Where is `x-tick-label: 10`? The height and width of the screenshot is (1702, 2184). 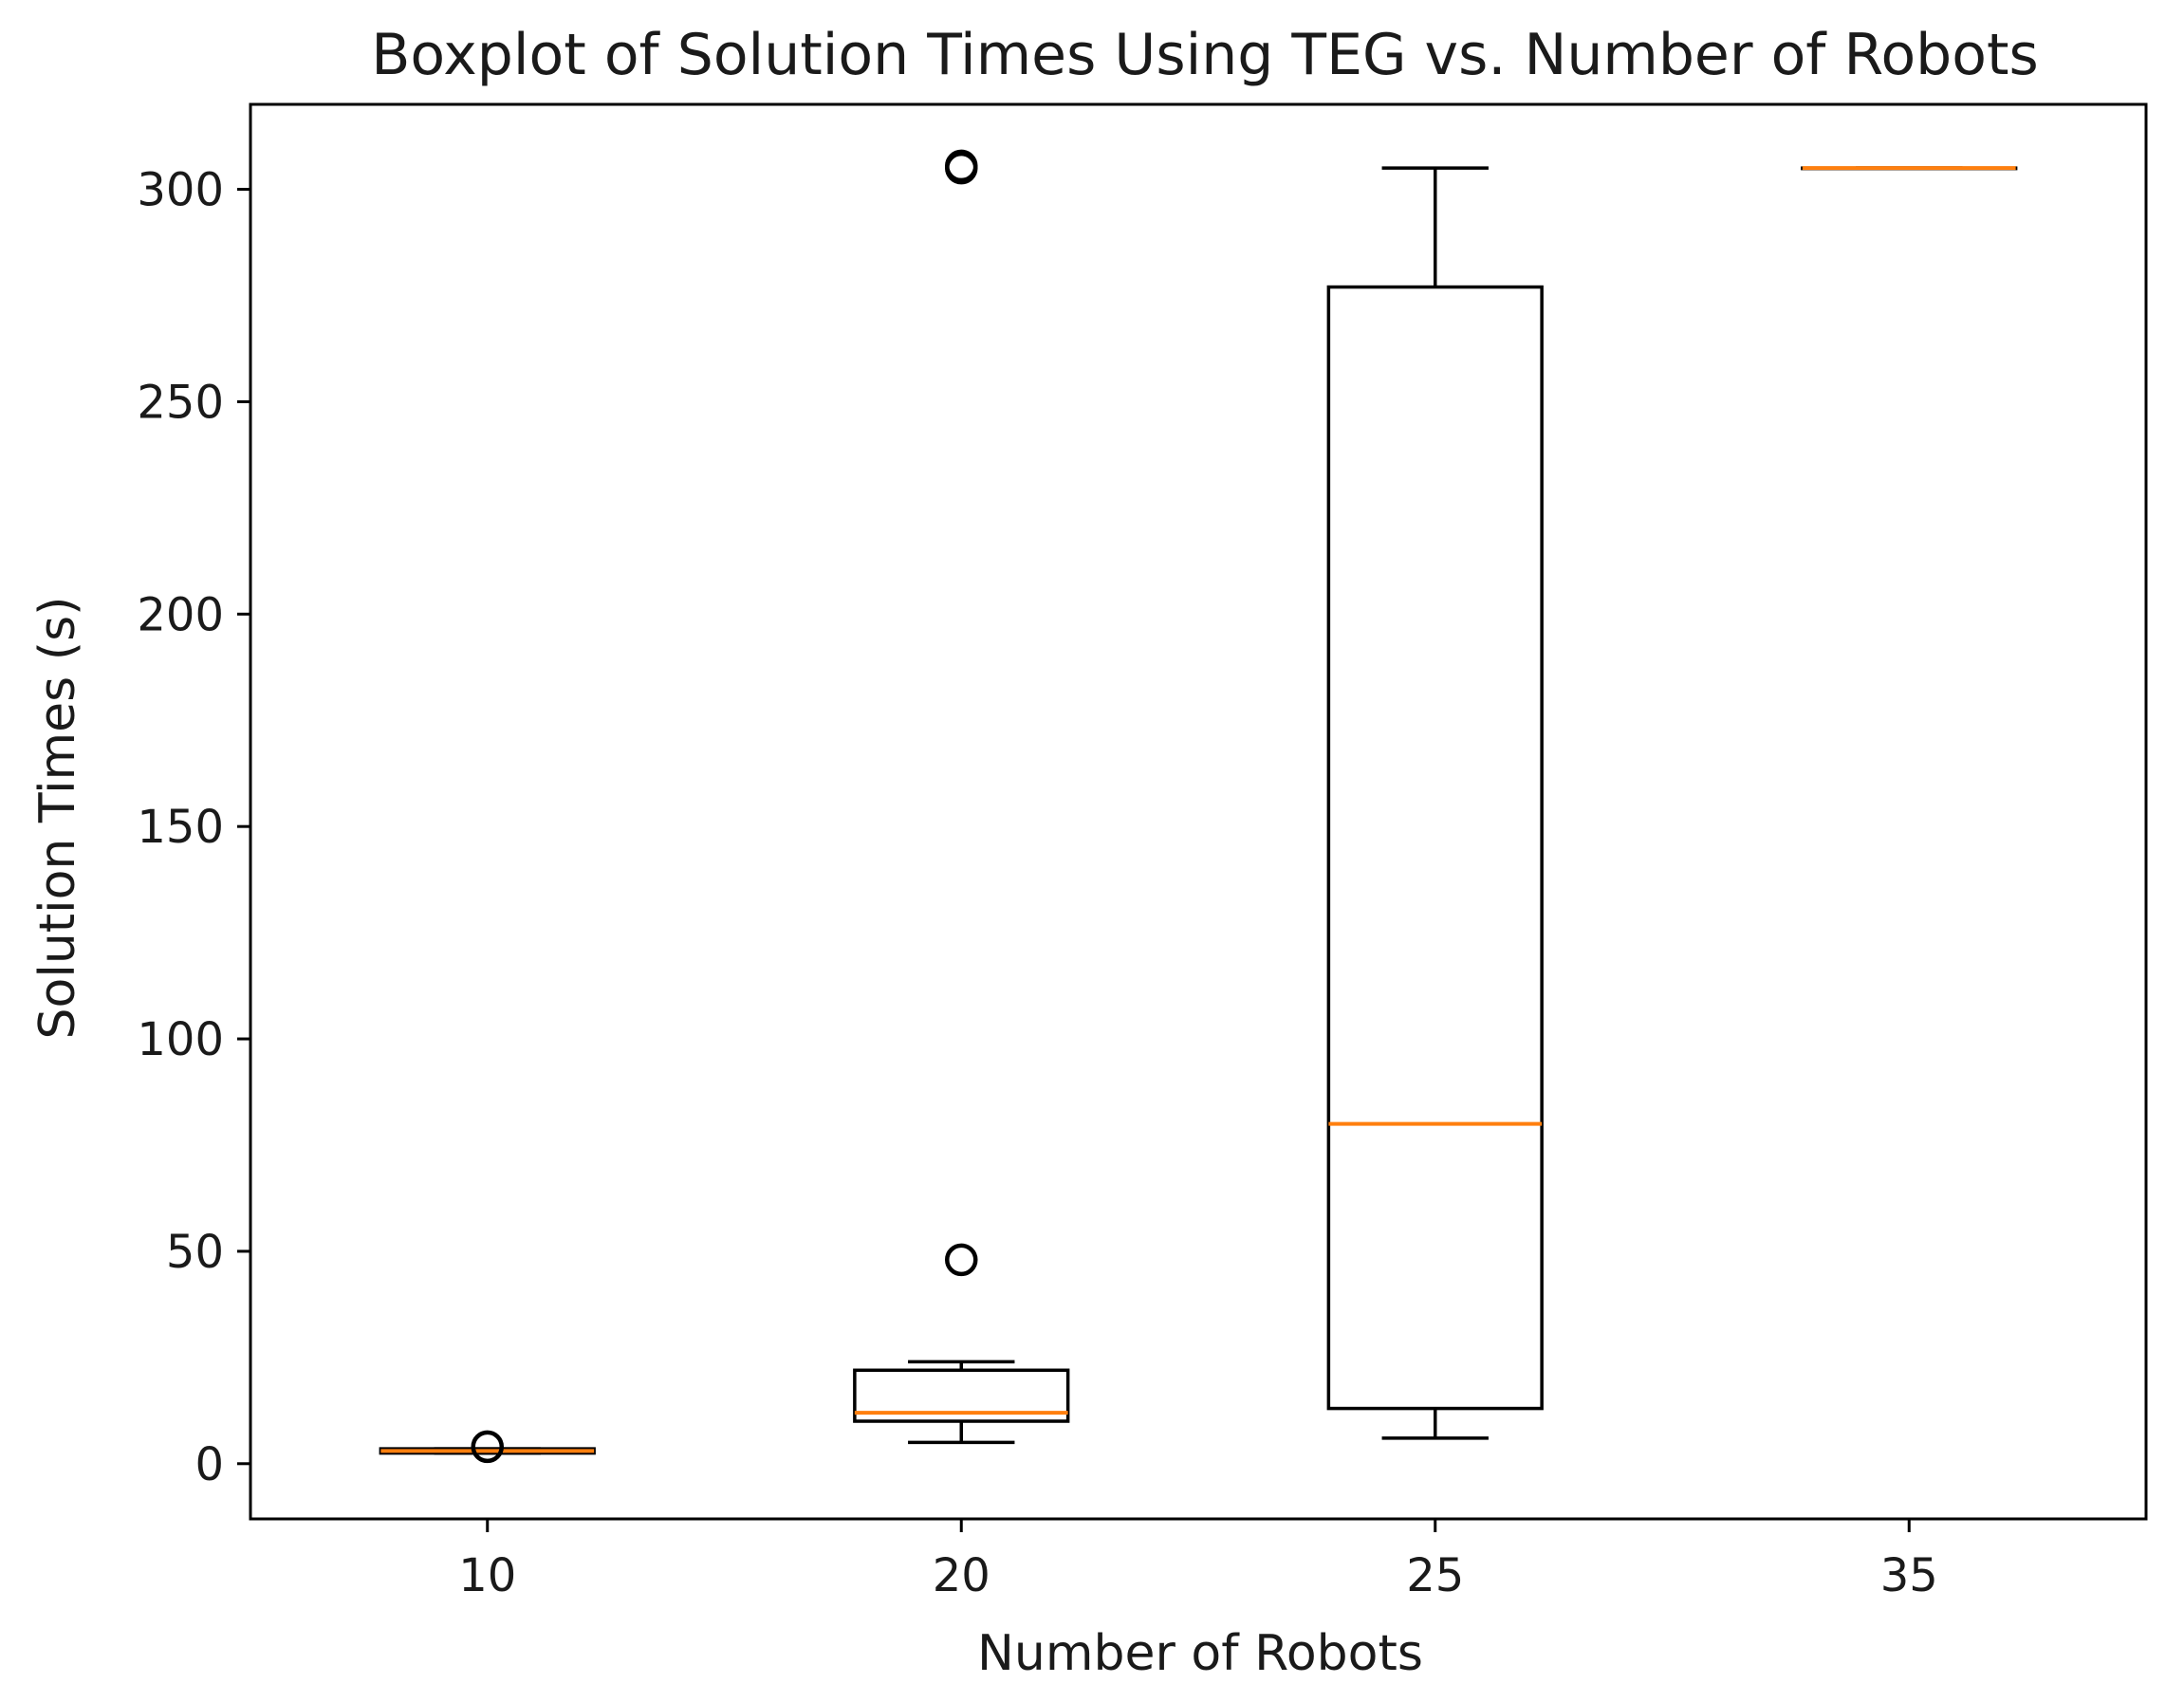 x-tick-label: 10 is located at coordinates (487, 1575).